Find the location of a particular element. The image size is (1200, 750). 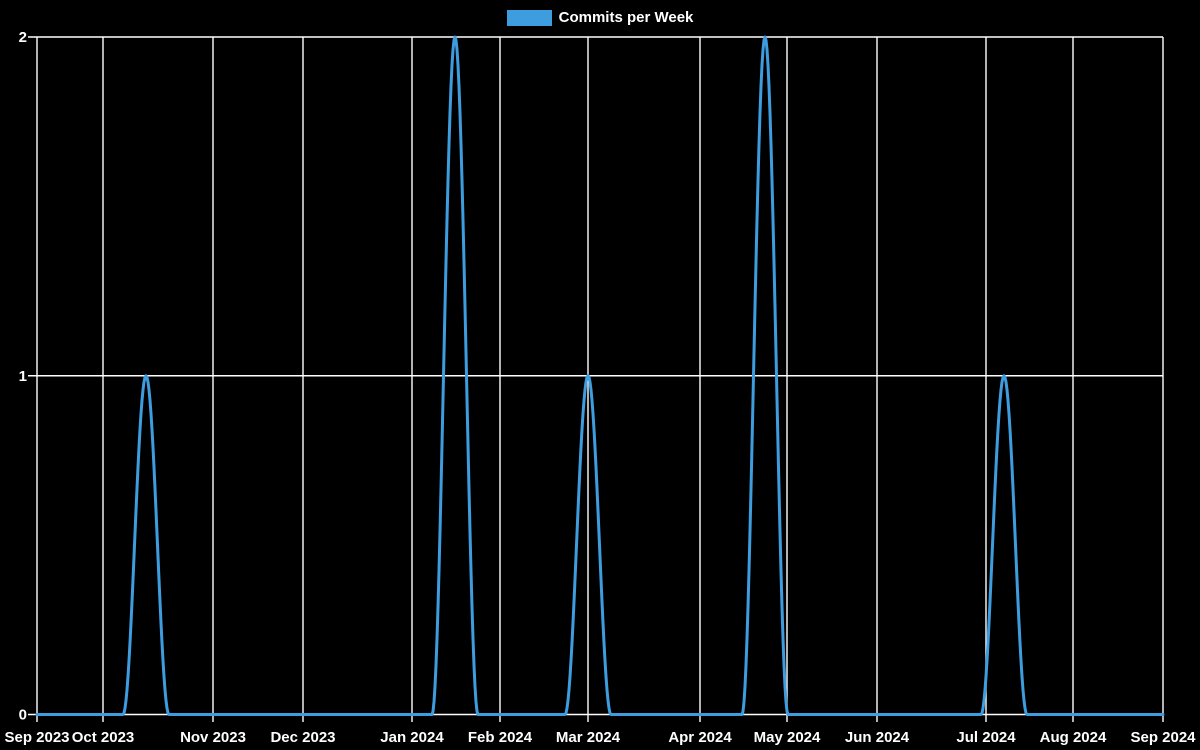

x-axis-tick-label: Jul 2024 is located at coordinates (986, 737).